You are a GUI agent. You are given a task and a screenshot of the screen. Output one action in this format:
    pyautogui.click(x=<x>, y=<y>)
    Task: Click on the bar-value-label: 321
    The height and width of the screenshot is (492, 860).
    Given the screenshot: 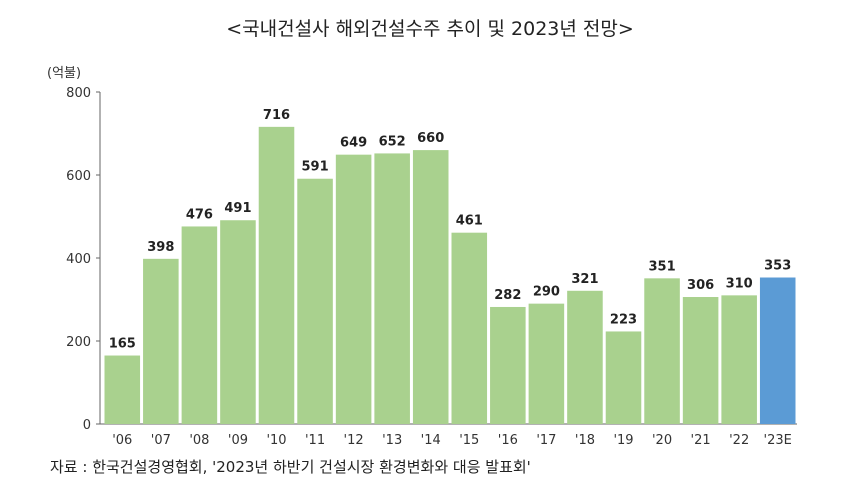 What is the action you would take?
    pyautogui.click(x=584, y=279)
    